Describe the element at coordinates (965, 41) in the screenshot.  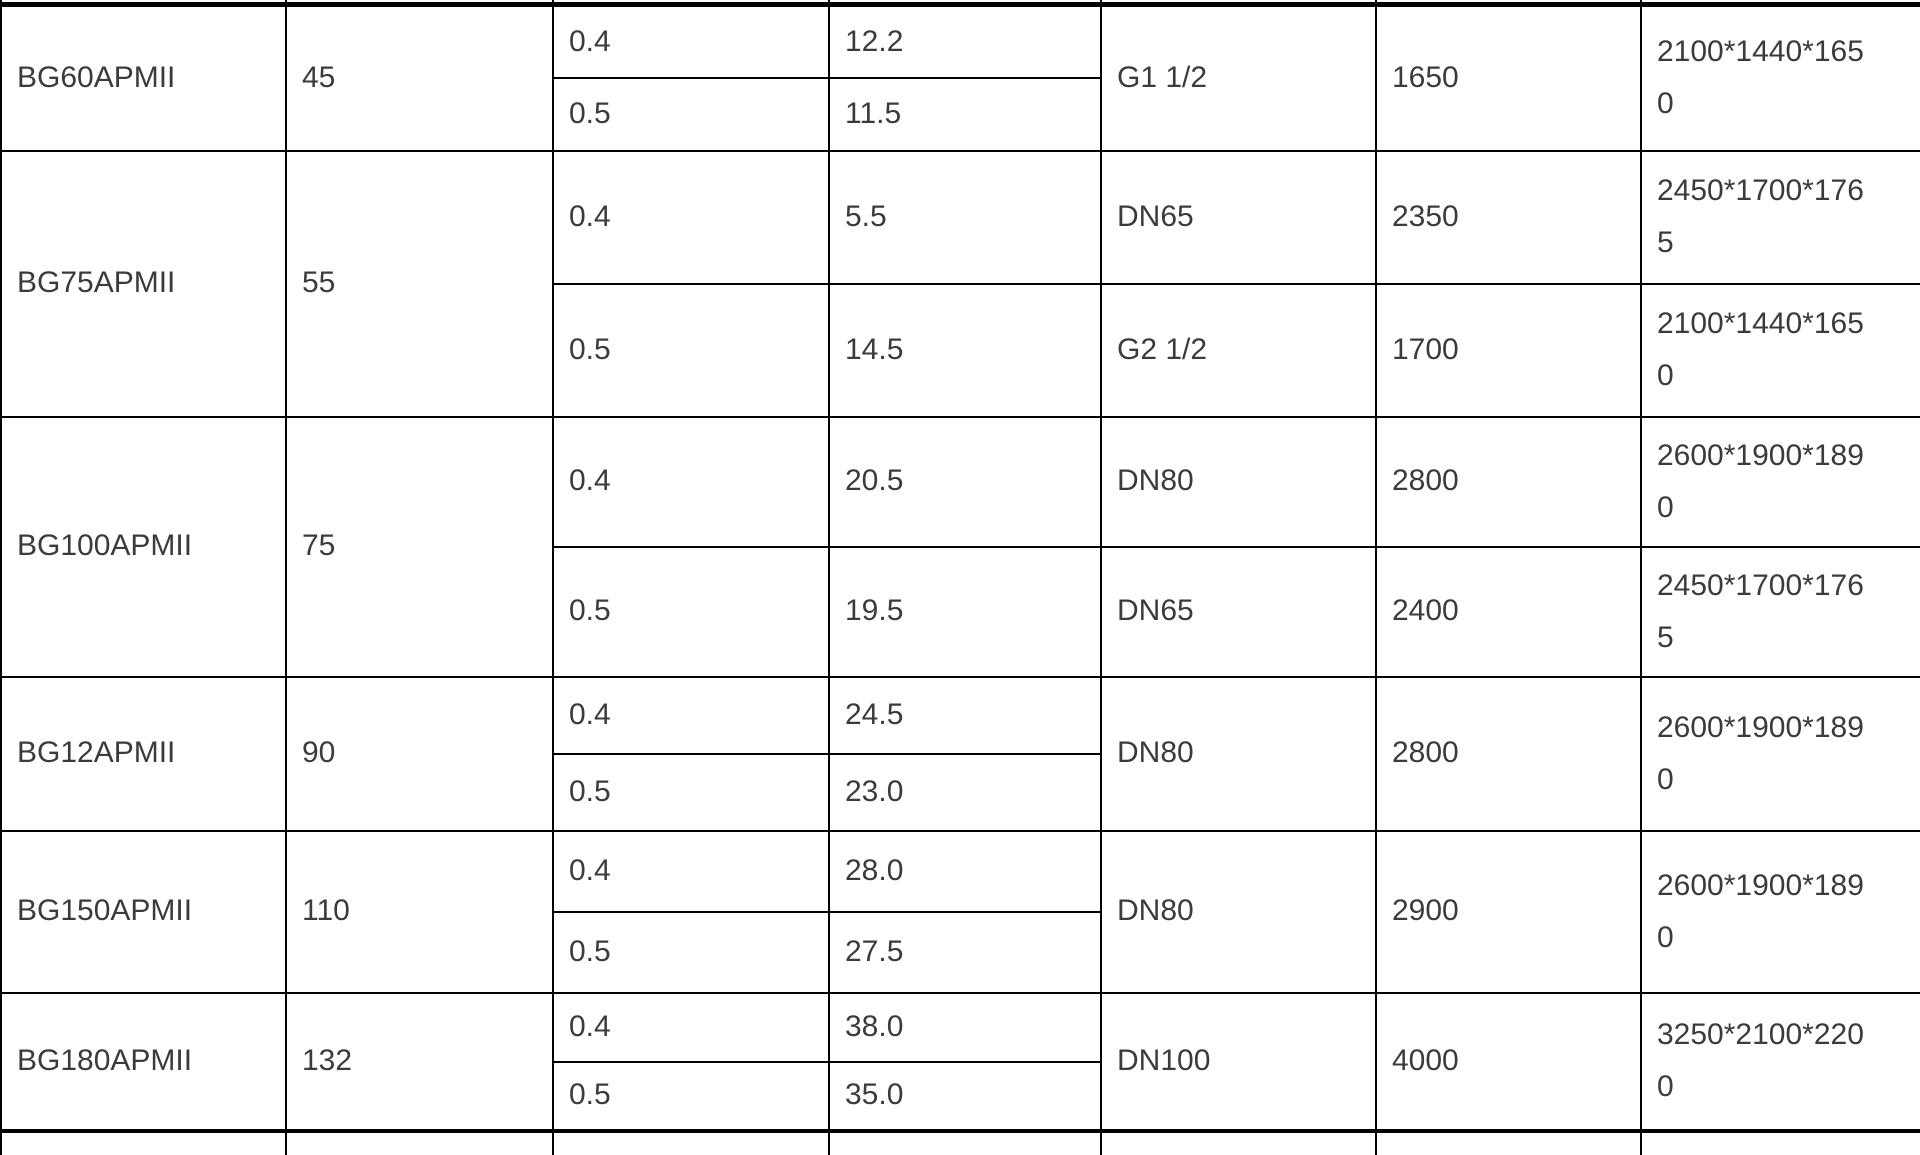
I see `cell-flow: 12.2` at that location.